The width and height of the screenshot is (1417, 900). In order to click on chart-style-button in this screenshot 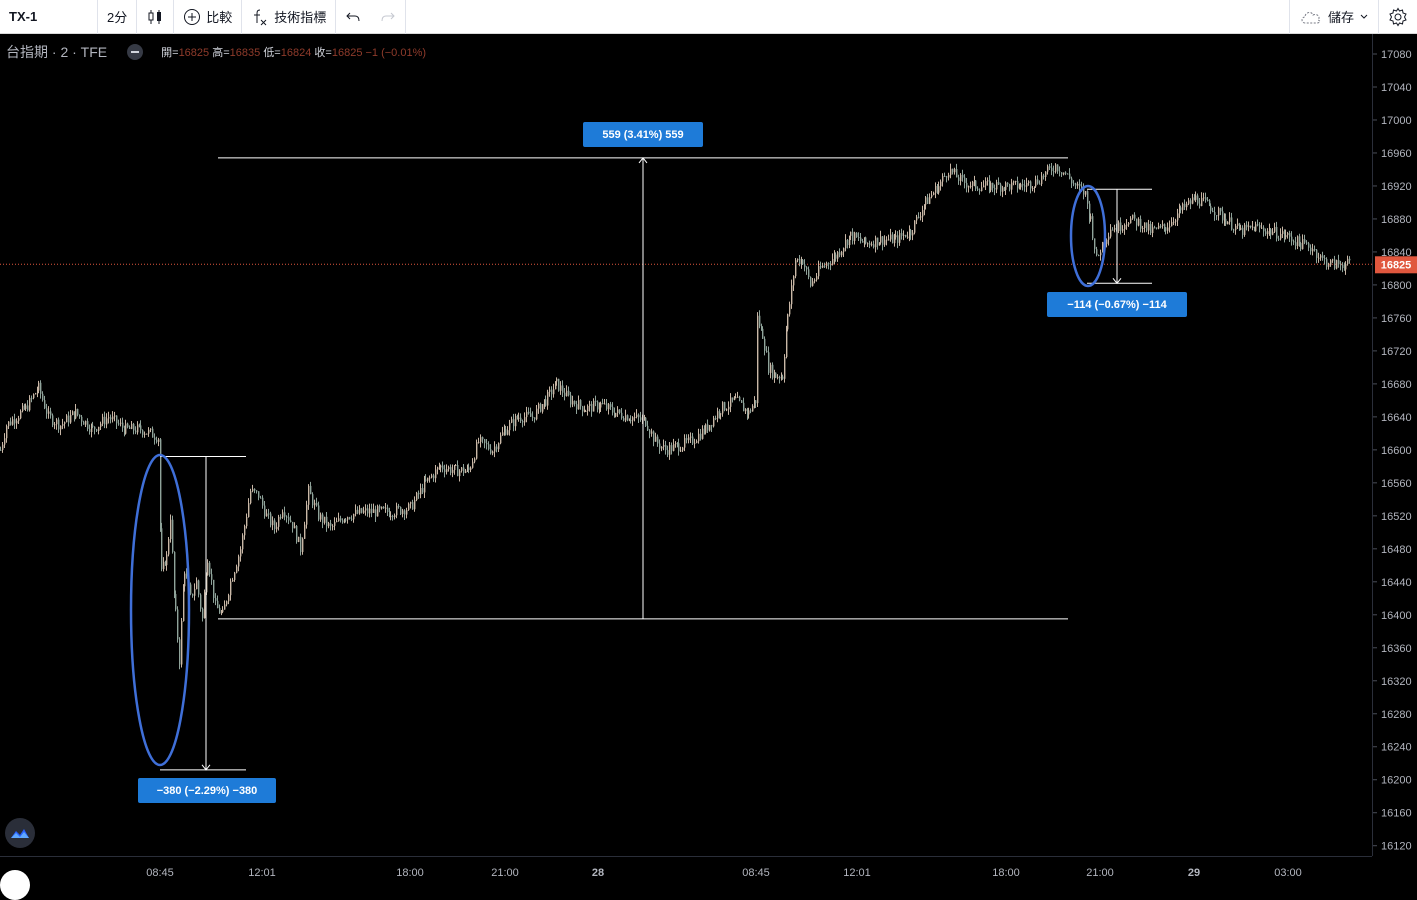, I will do `click(156, 17)`.